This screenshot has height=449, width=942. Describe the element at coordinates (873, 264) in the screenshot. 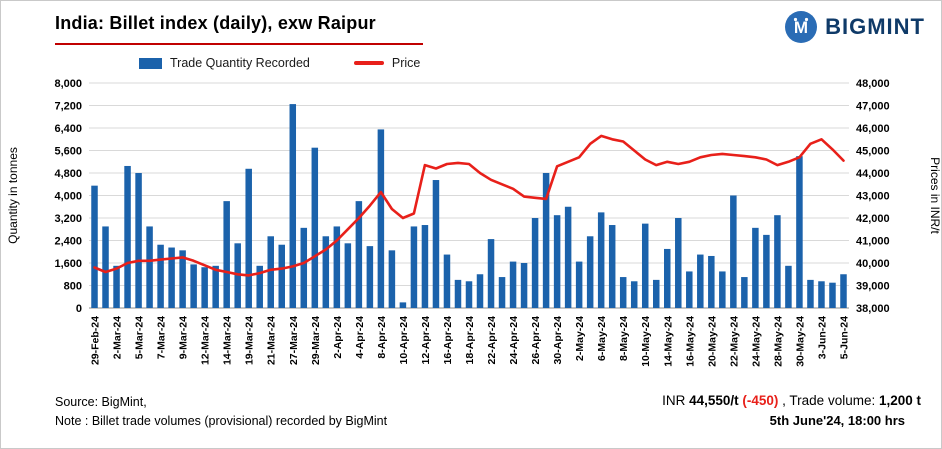

I see `right-axis-tick: 40,000` at that location.